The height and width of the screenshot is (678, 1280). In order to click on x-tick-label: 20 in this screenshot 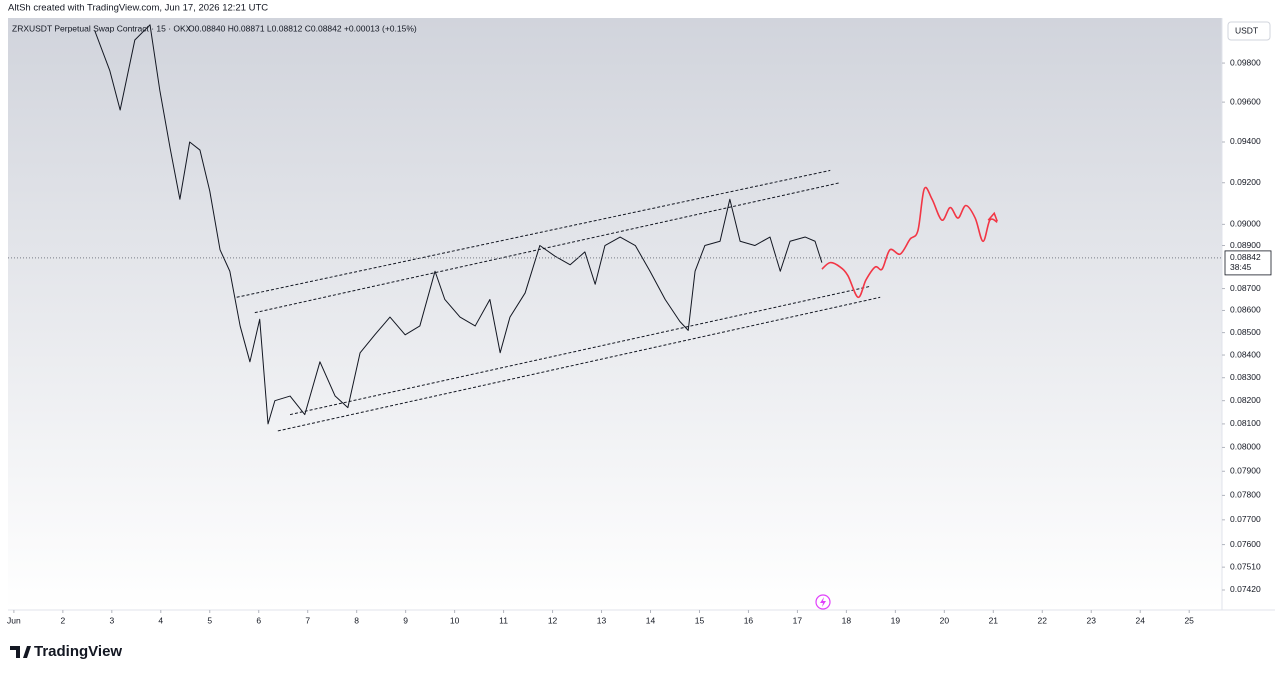, I will do `click(945, 620)`.